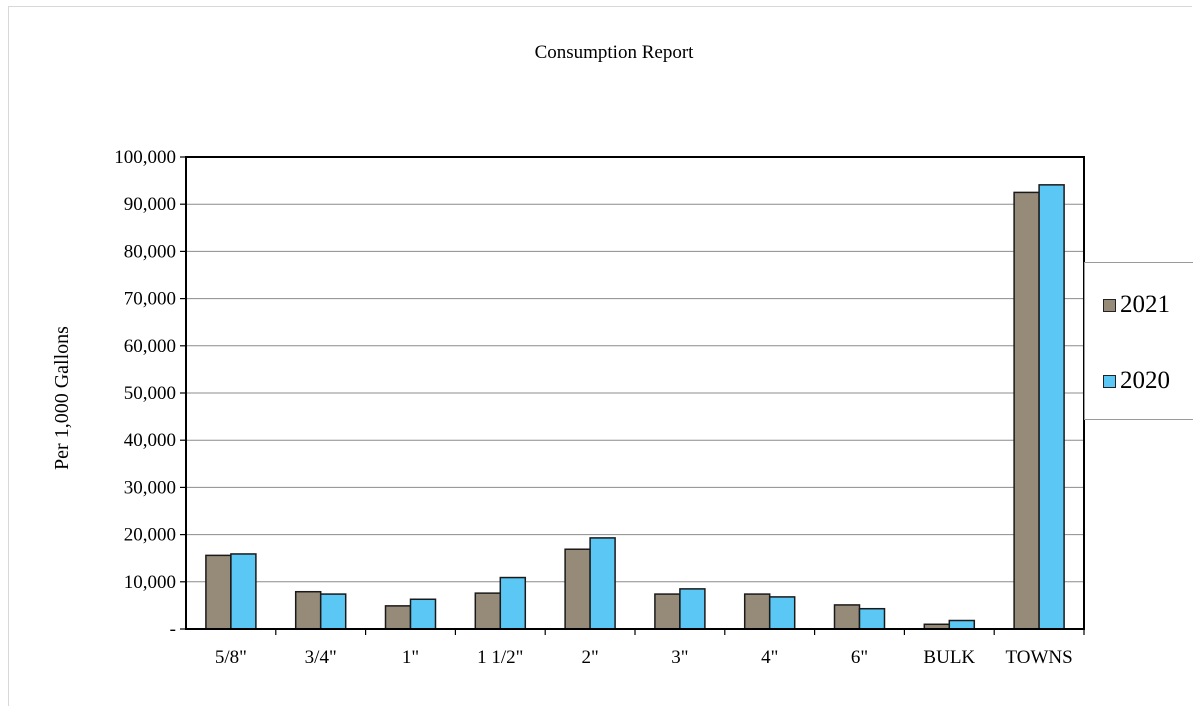  What do you see at coordinates (589, 657) in the screenshot?
I see `x-category-label: 2"` at bounding box center [589, 657].